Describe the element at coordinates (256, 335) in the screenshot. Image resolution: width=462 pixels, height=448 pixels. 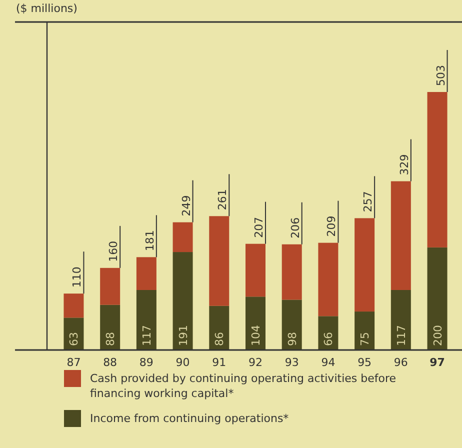
I see `data-label: 104` at that location.